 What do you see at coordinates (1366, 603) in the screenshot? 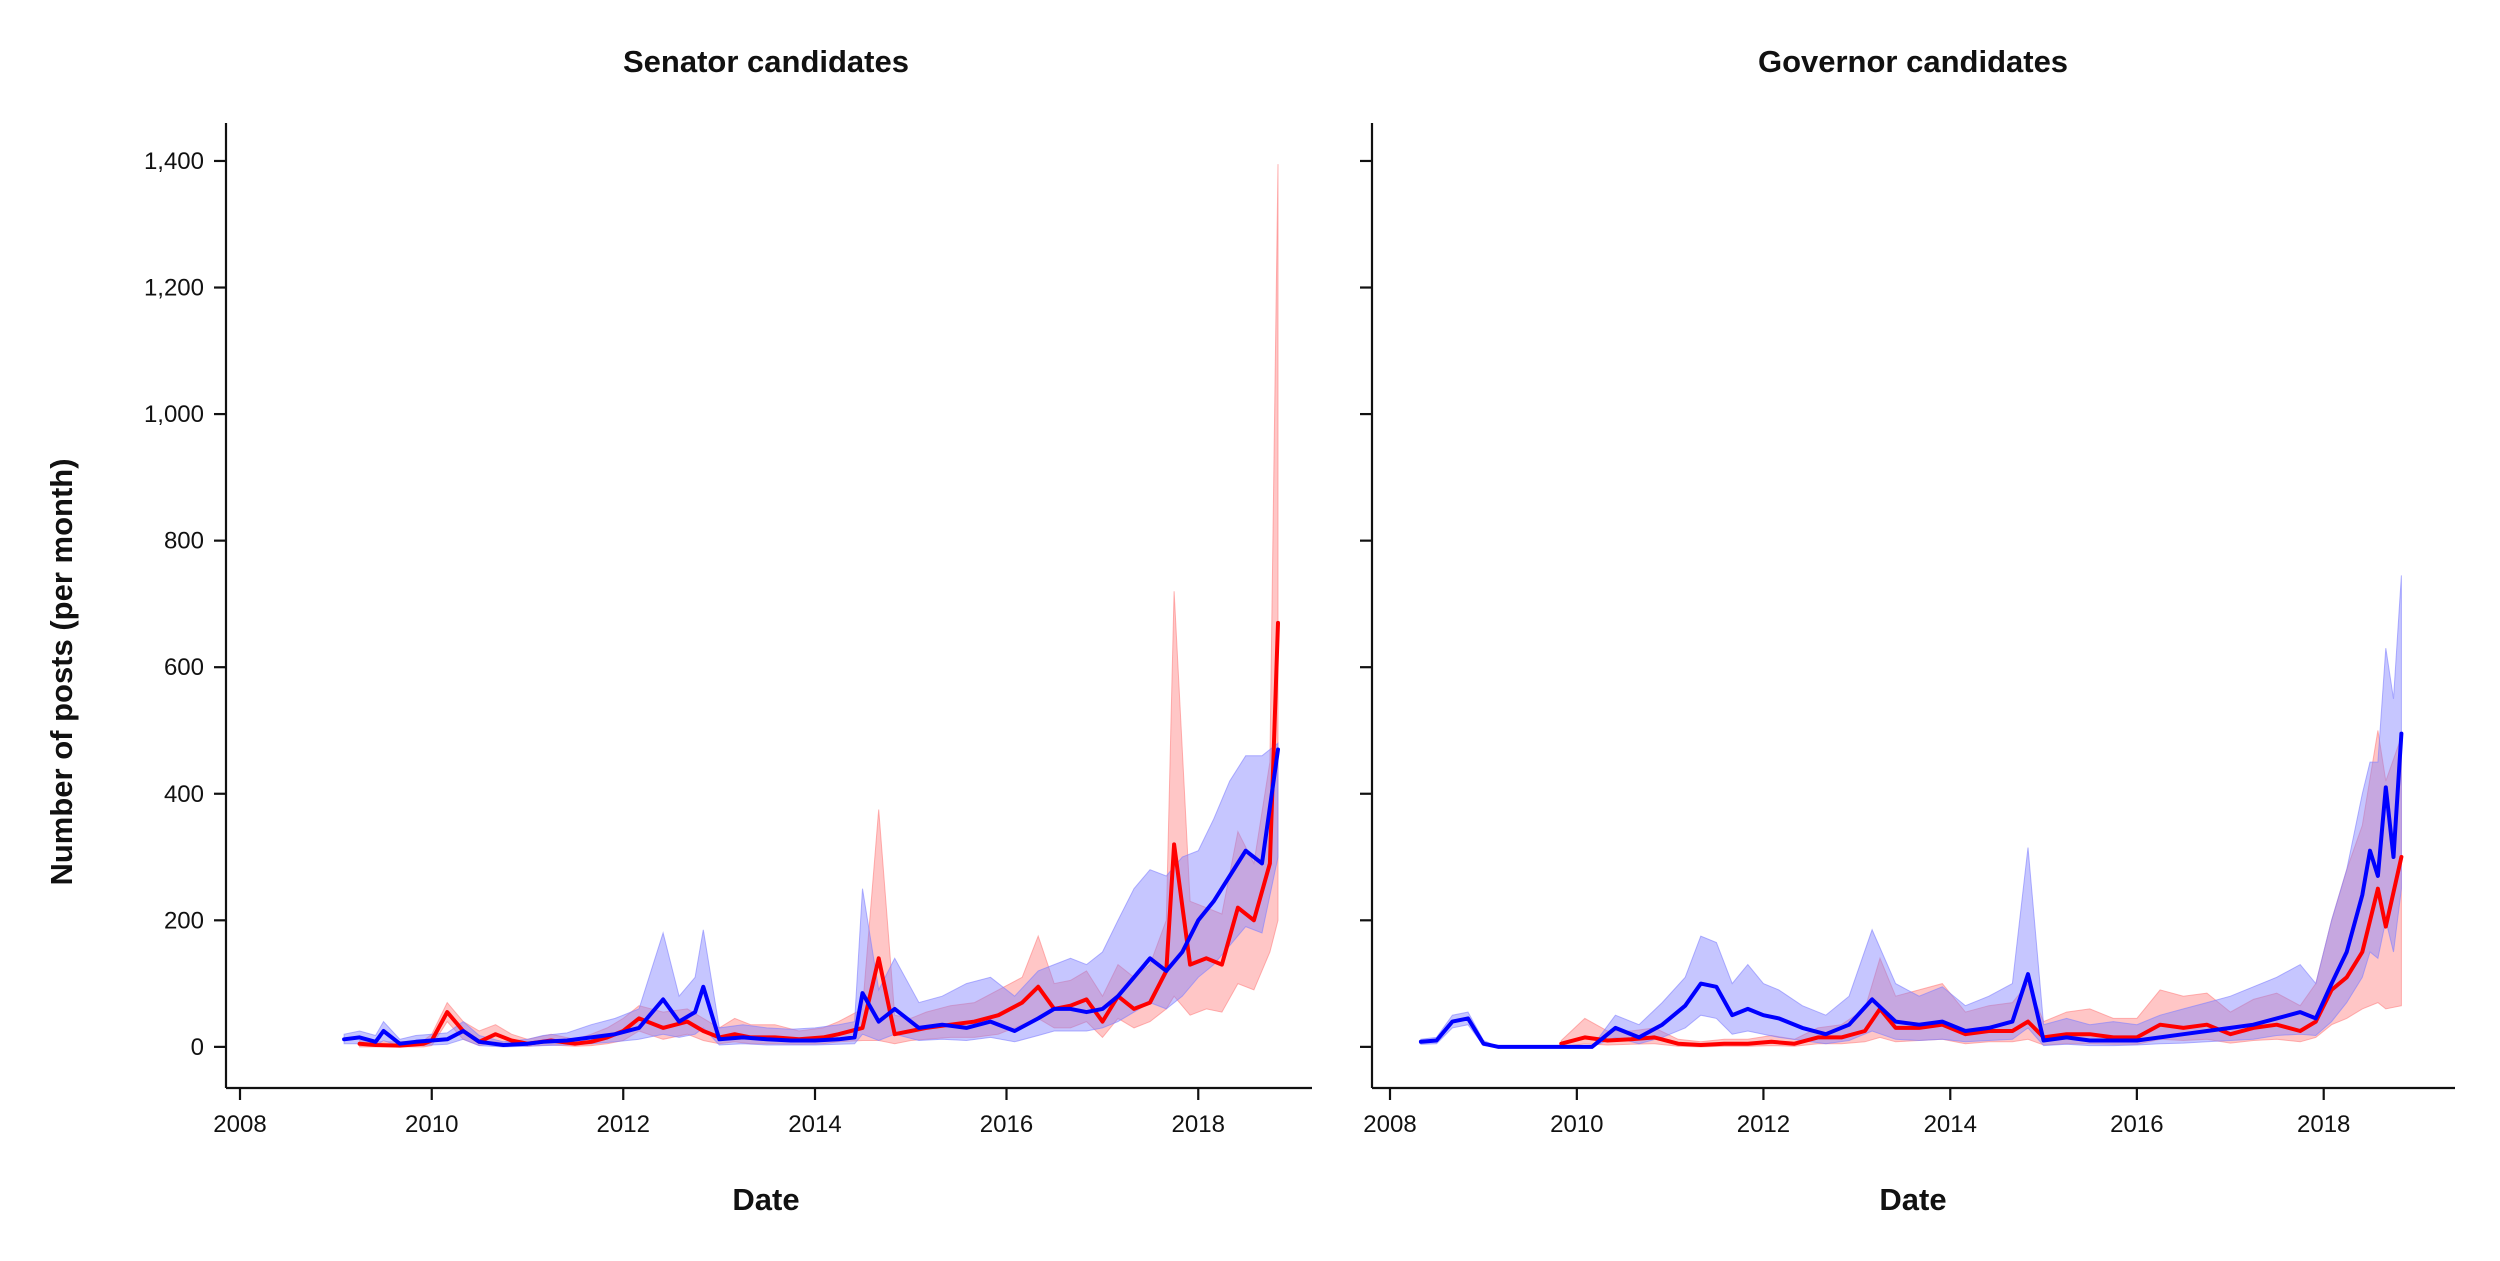
I see `y-axis-ticks` at bounding box center [1366, 603].